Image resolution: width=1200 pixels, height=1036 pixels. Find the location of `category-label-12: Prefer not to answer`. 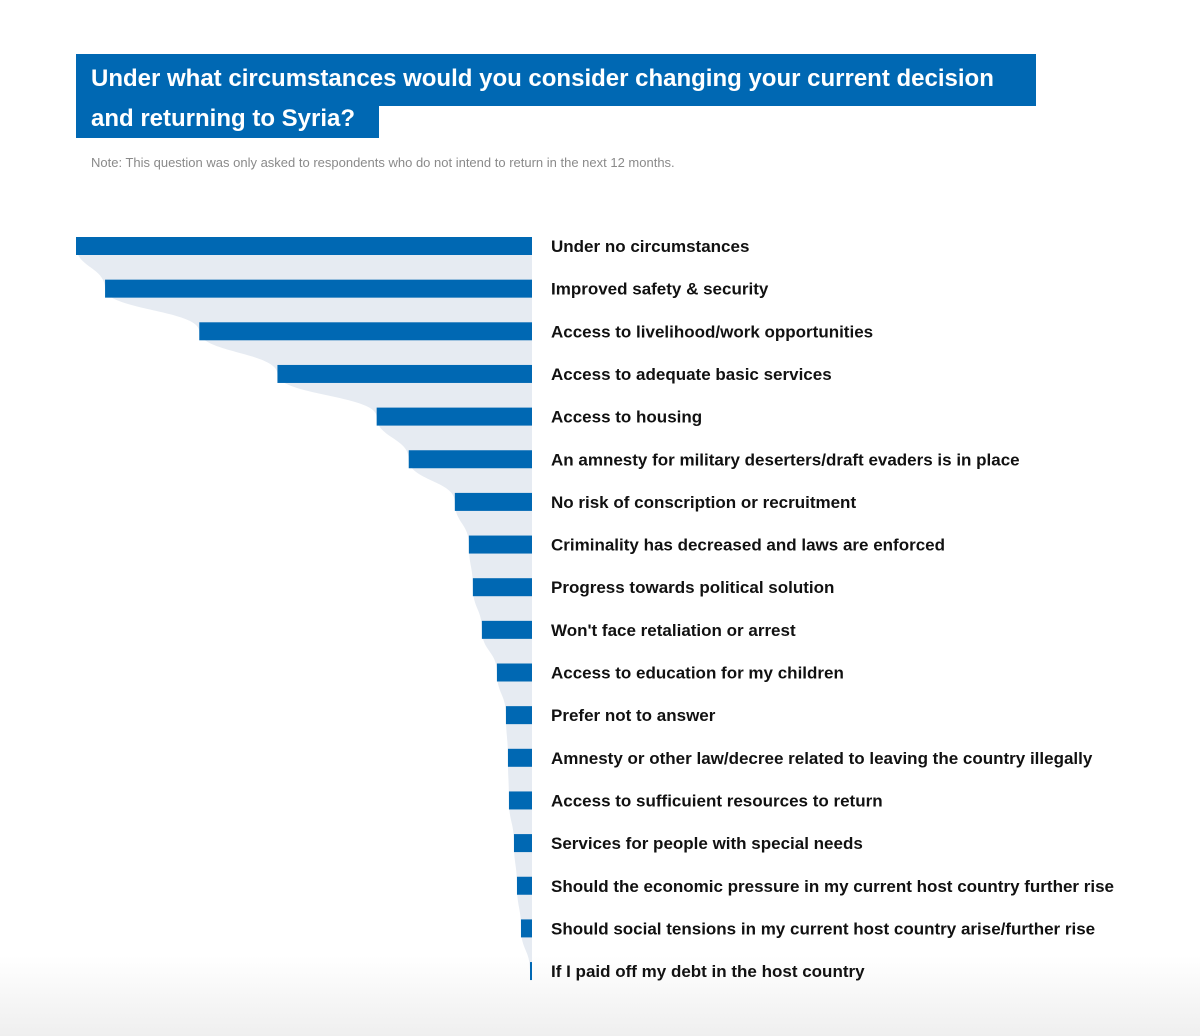

category-label-12: Prefer not to answer is located at coordinates (633, 715).